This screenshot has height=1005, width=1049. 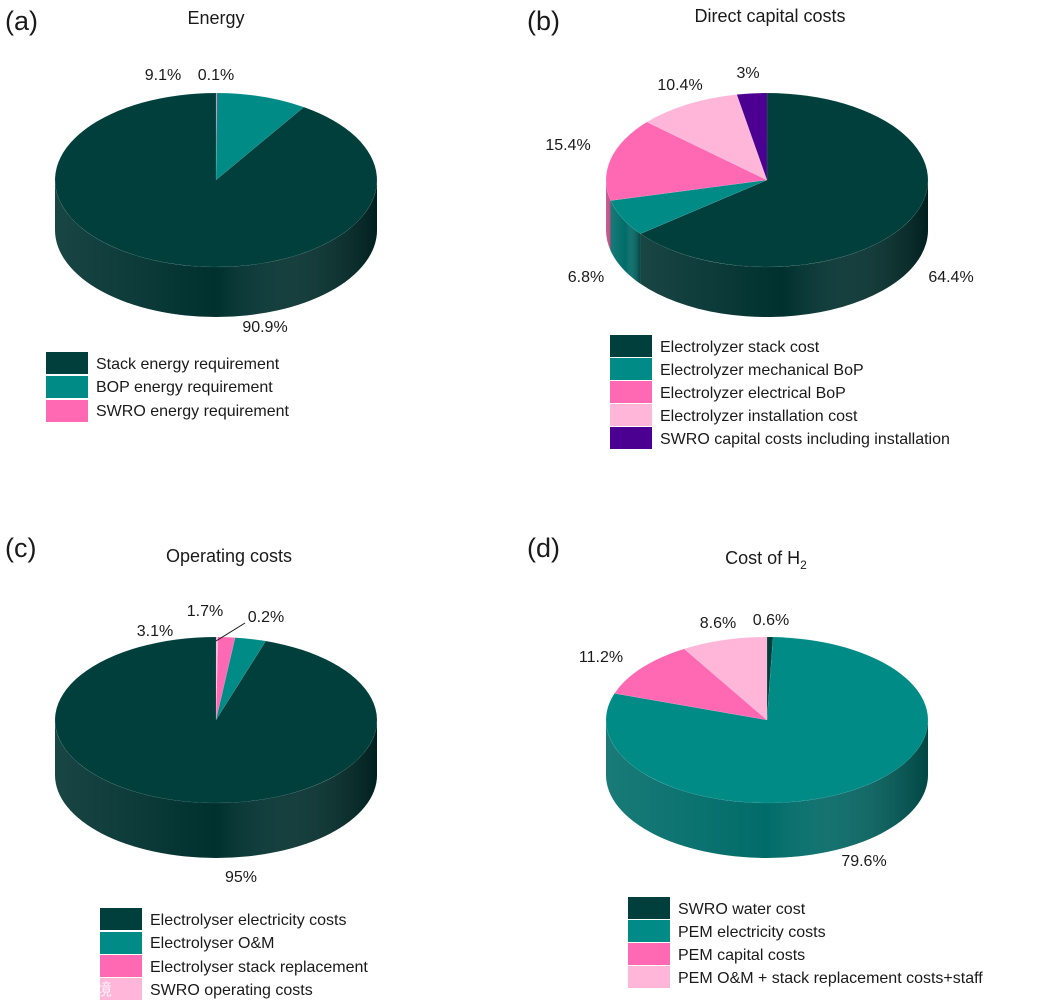 I want to click on pie-side-shade-electrolyzer-electrical-bop, so click(x=608, y=215).